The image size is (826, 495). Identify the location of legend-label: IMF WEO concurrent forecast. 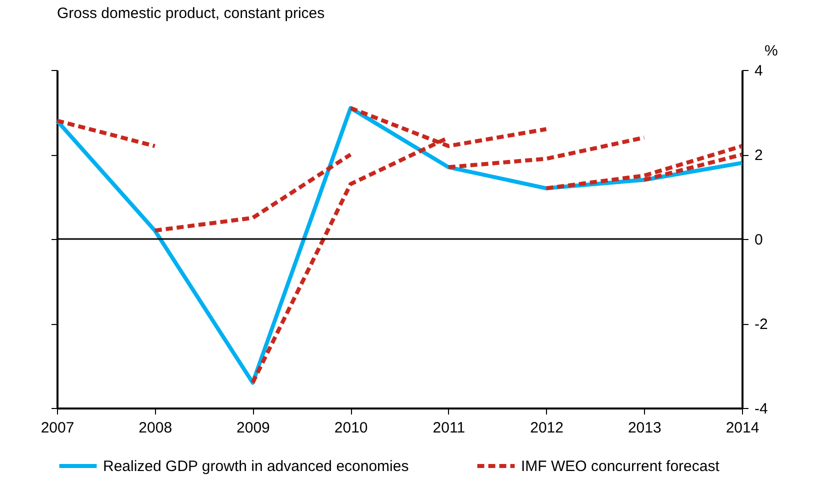
(620, 466).